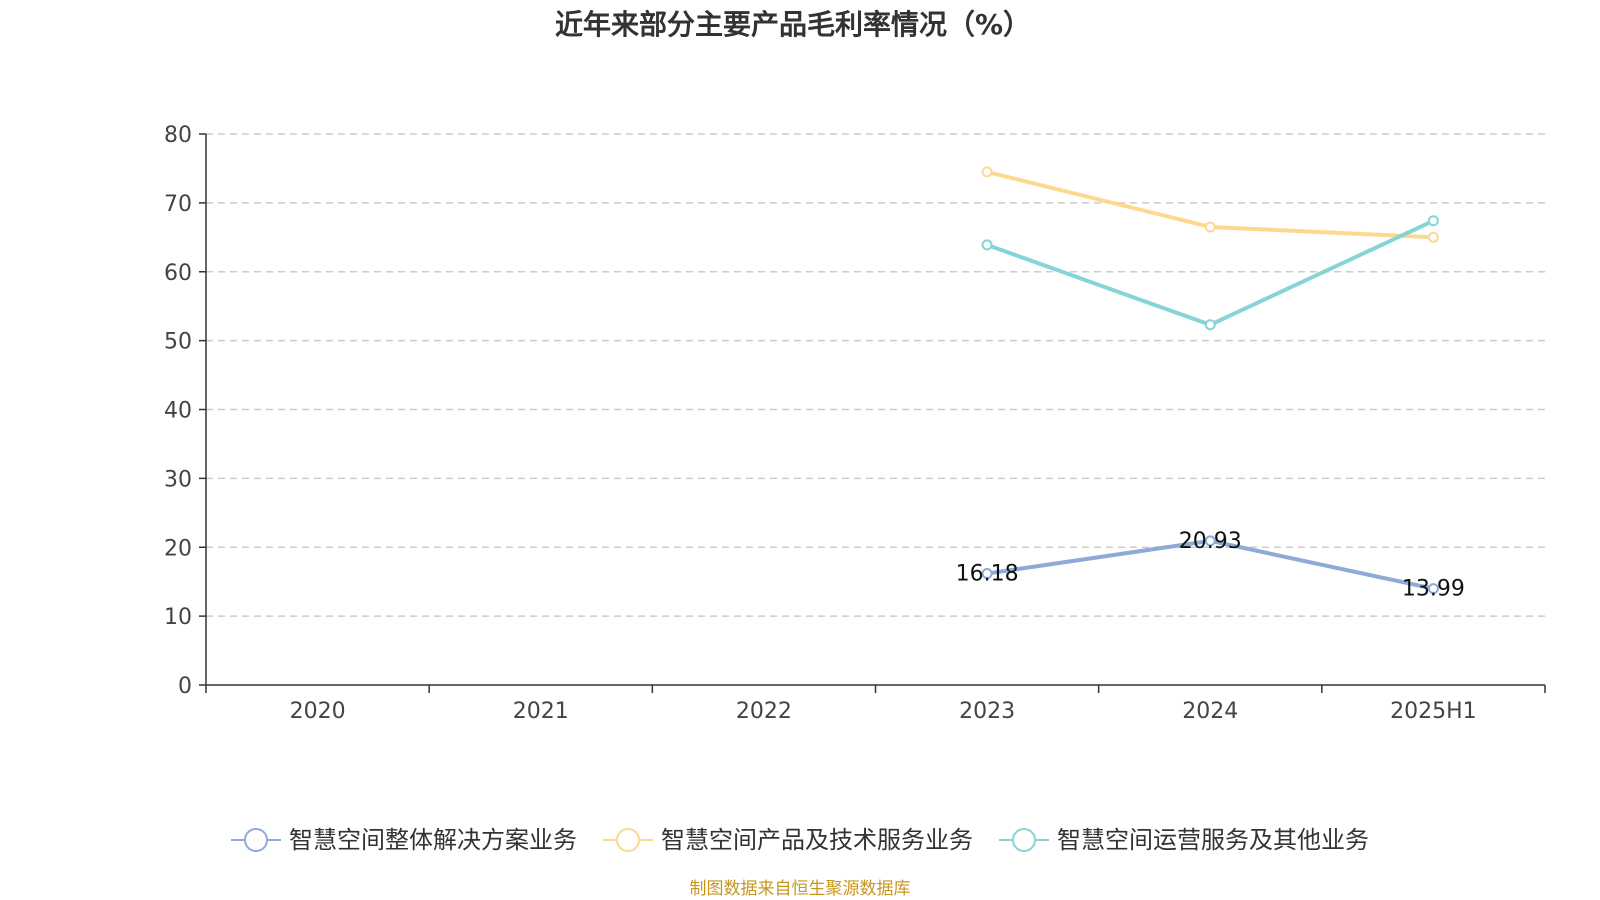 The width and height of the screenshot is (1600, 900). Describe the element at coordinates (793, 24) in the screenshot. I see `chart-title: 近年来部分主要产品毛利率情况（%）` at that location.